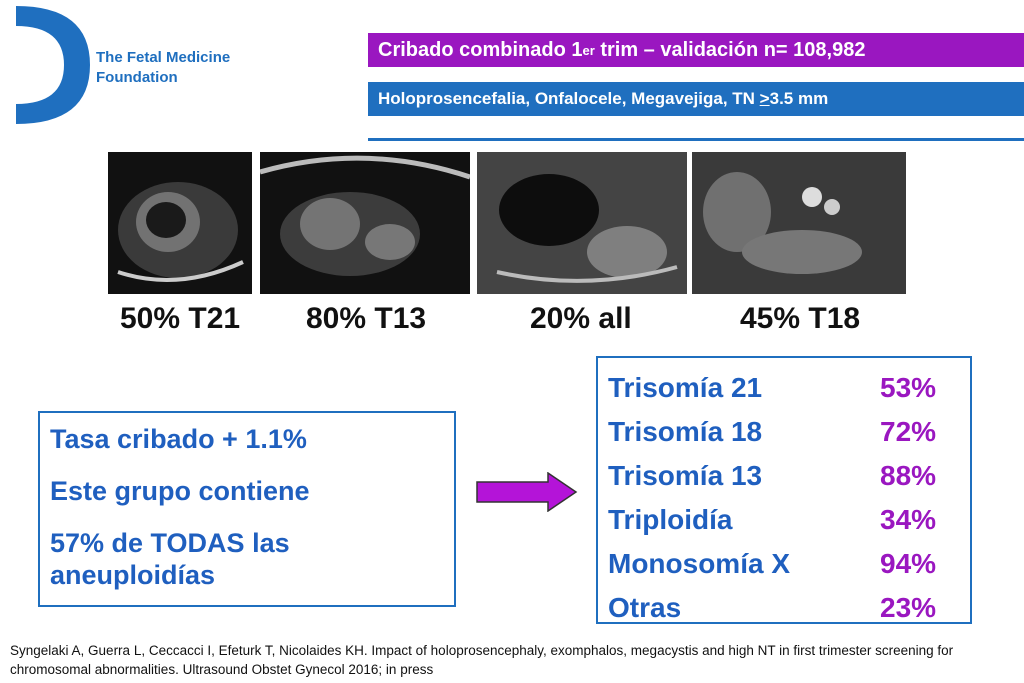 Image resolution: width=1024 pixels, height=683 pixels. What do you see at coordinates (366, 318) in the screenshot?
I see `caption-2: 80% T13` at bounding box center [366, 318].